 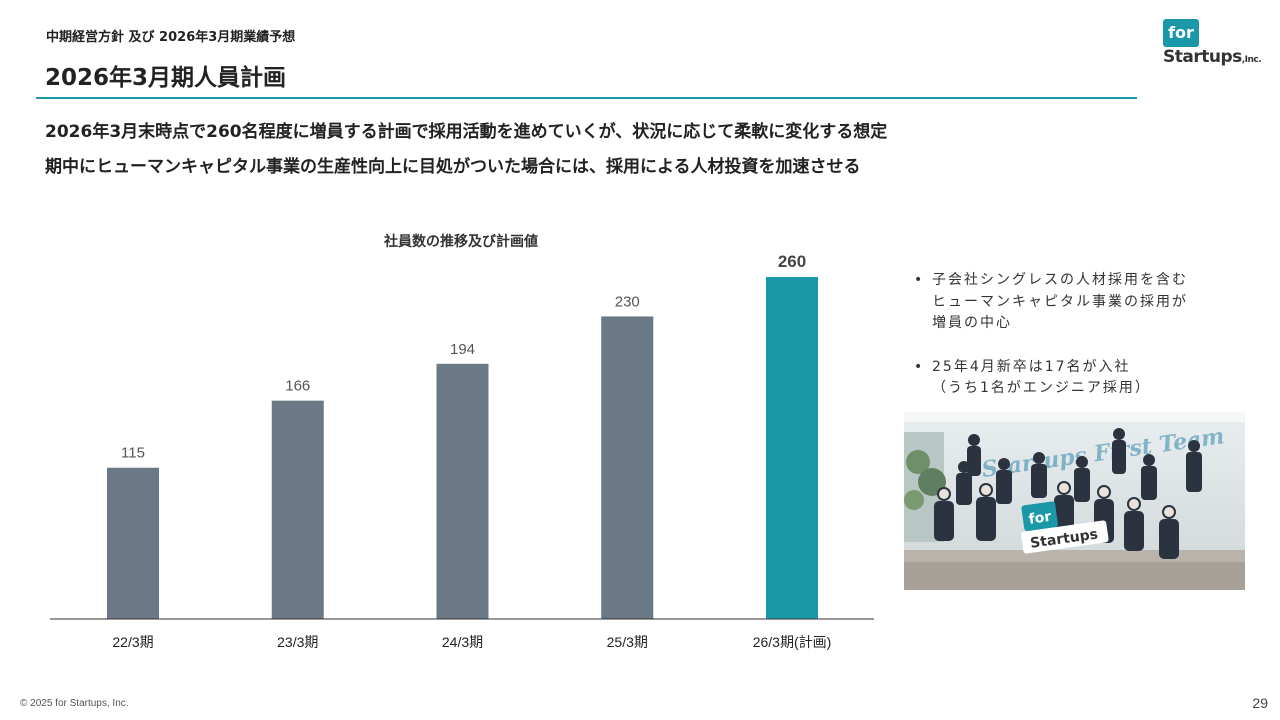 What do you see at coordinates (1060, 301) in the screenshot?
I see `bullet-1-line-2: ヒューマンキャピタル事業の採用が` at bounding box center [1060, 301].